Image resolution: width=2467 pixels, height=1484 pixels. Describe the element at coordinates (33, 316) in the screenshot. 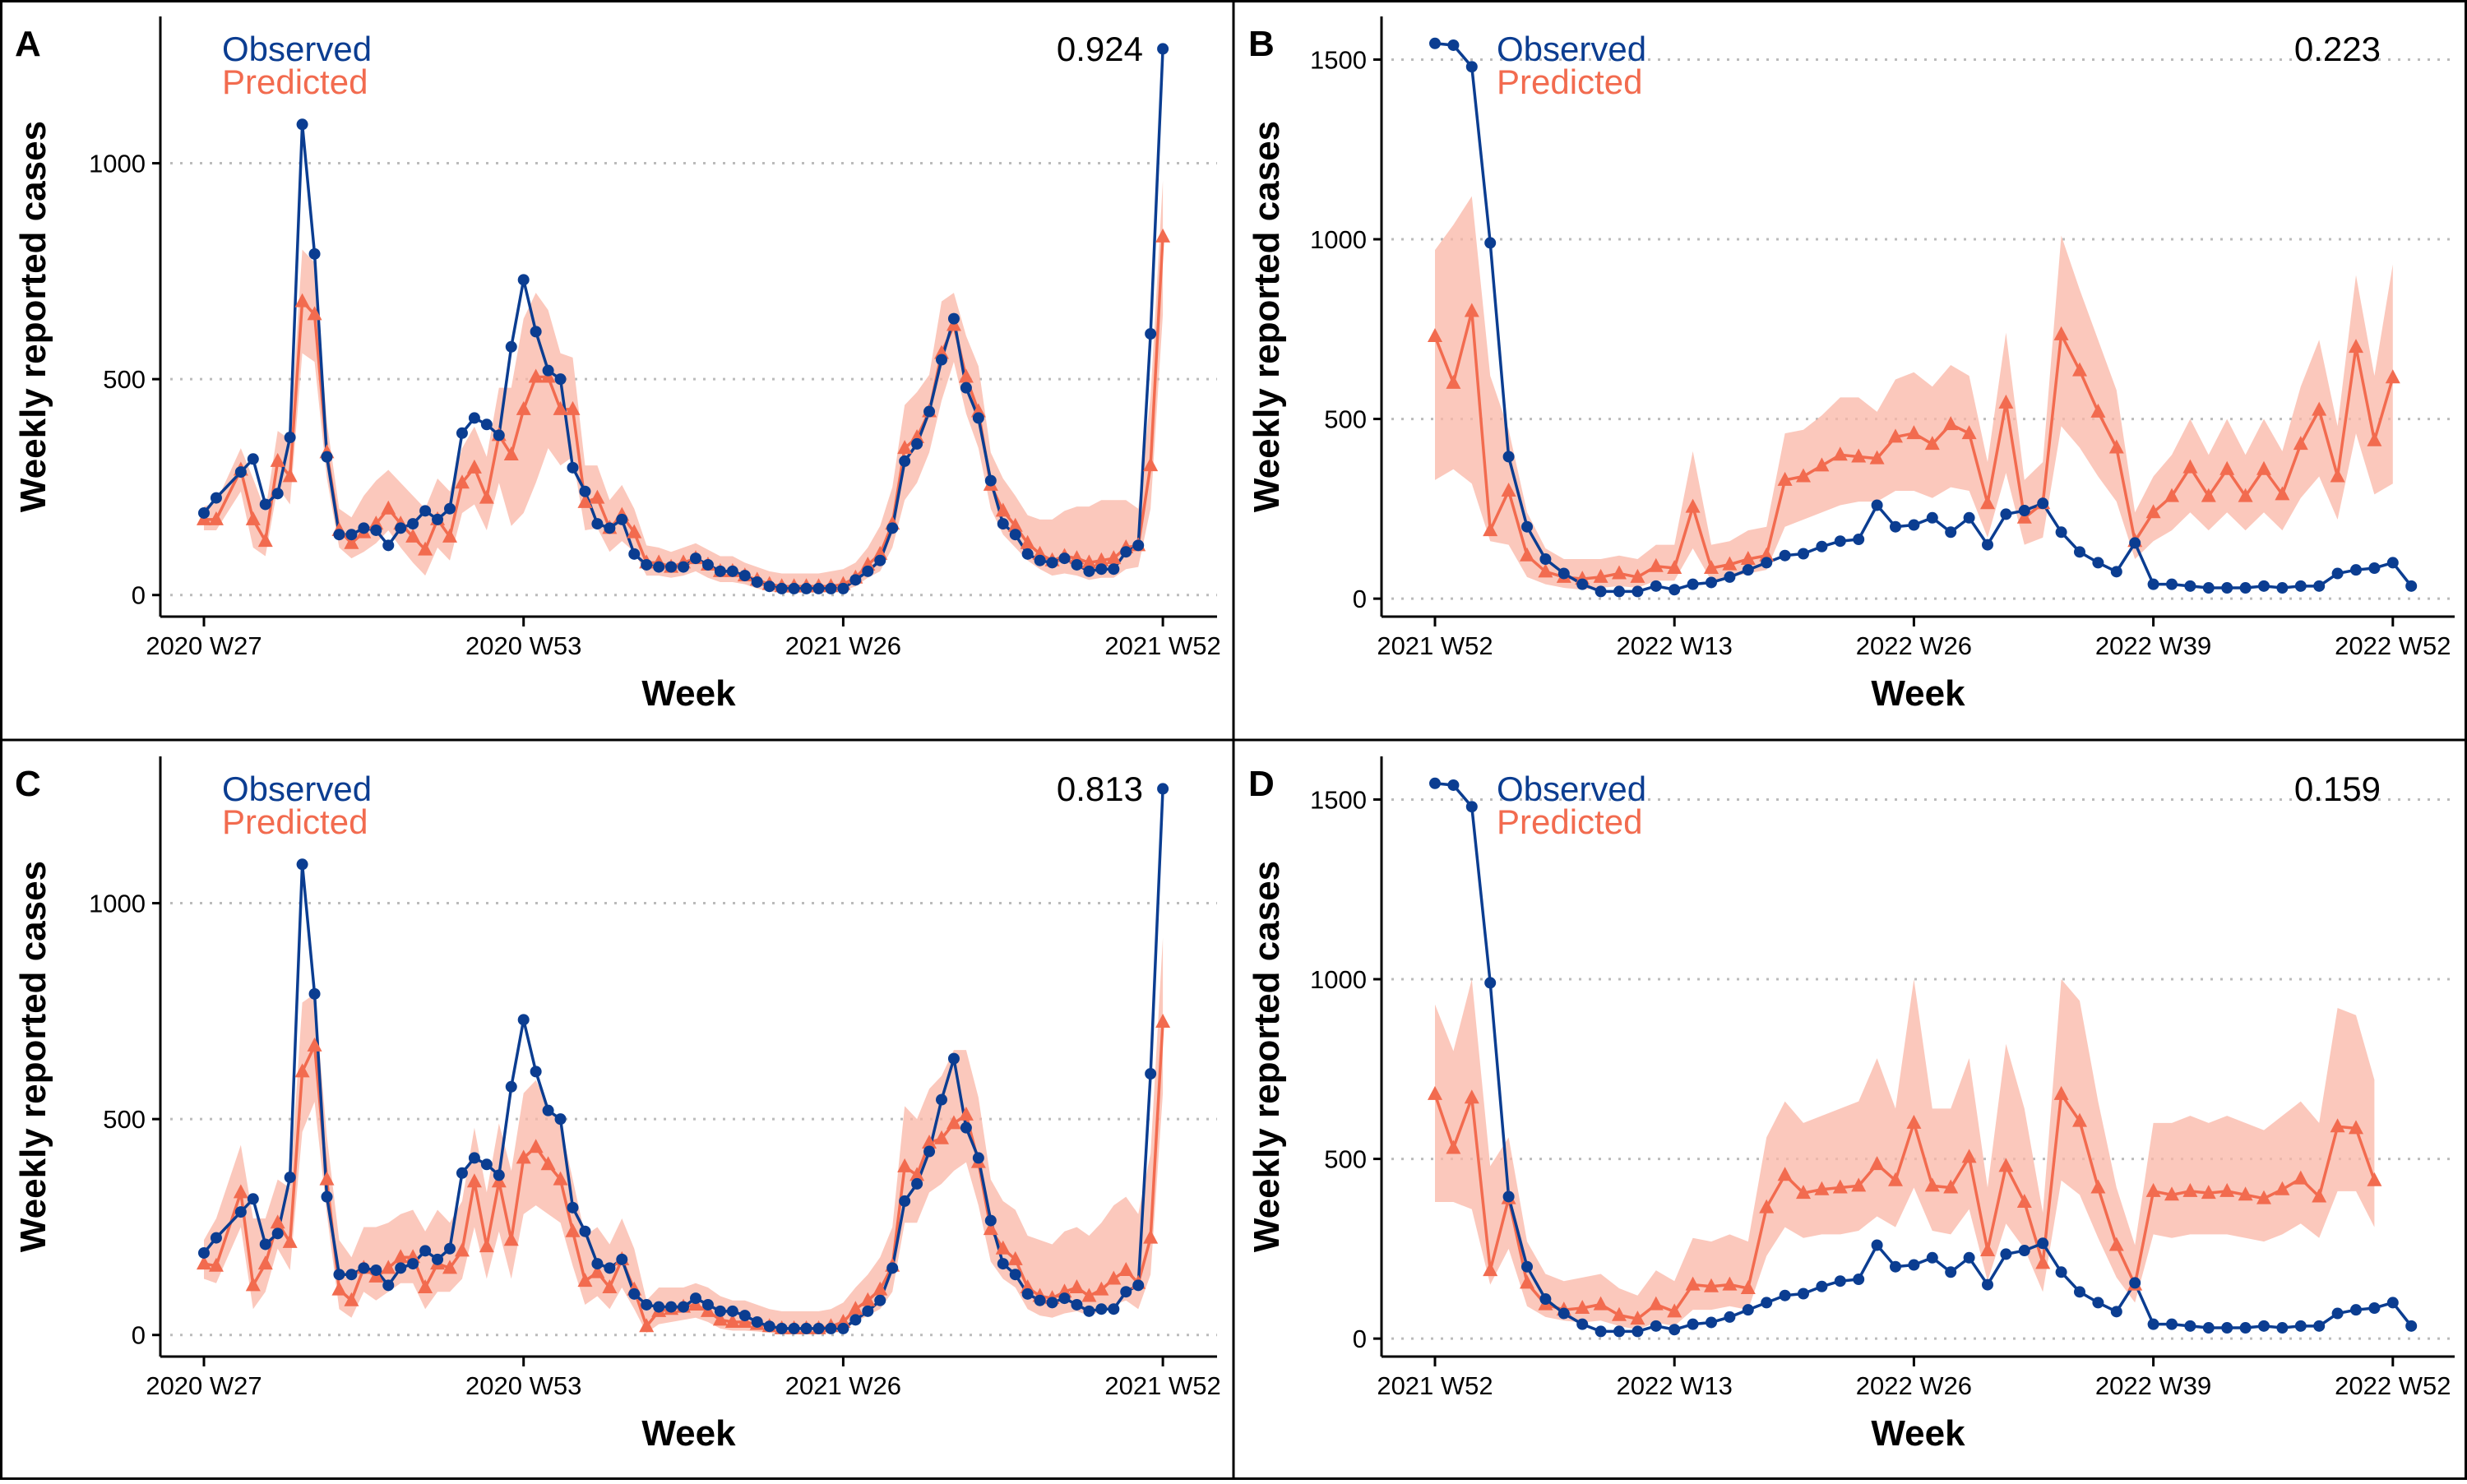

I see `y-axis-title: Weekly reported cases` at that location.